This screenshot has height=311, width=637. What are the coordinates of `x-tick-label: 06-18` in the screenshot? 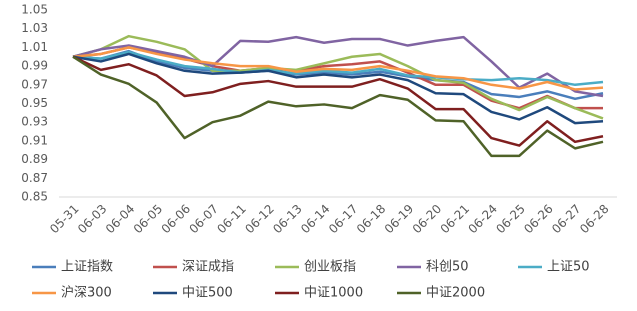 It's located at (371, 219).